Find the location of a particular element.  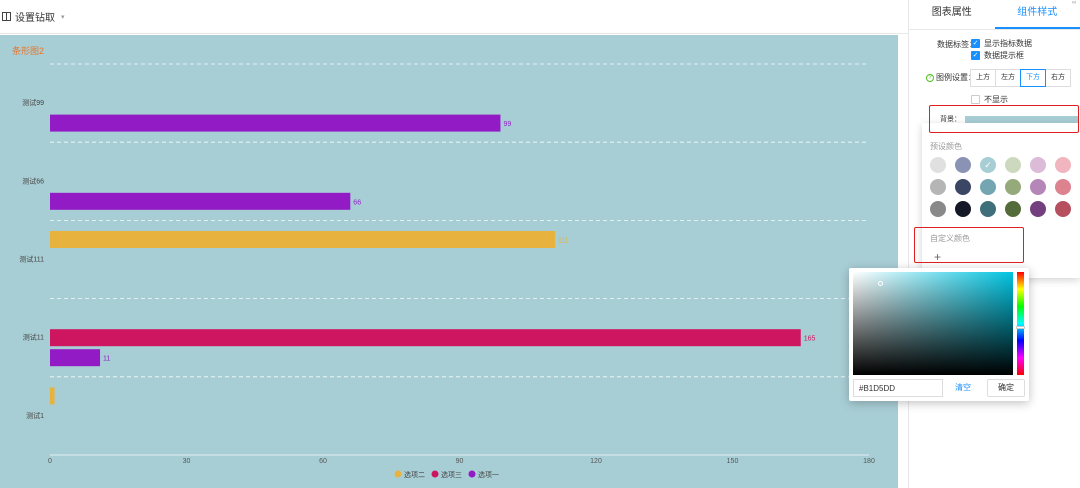

tooltip-label: 数据提示框 is located at coordinates (1004, 55).